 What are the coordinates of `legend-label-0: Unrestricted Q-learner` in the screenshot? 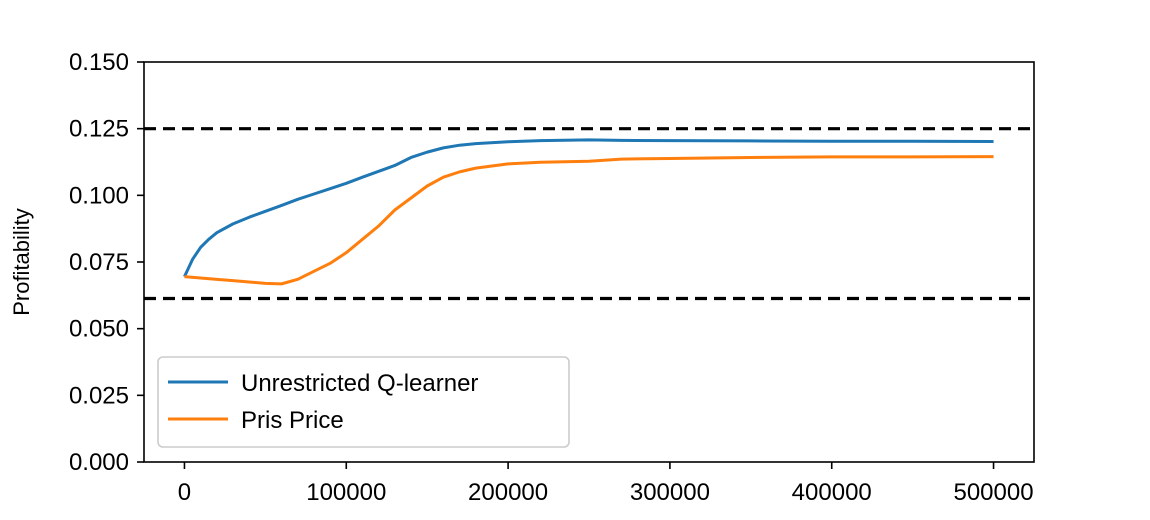 It's located at (359, 383).